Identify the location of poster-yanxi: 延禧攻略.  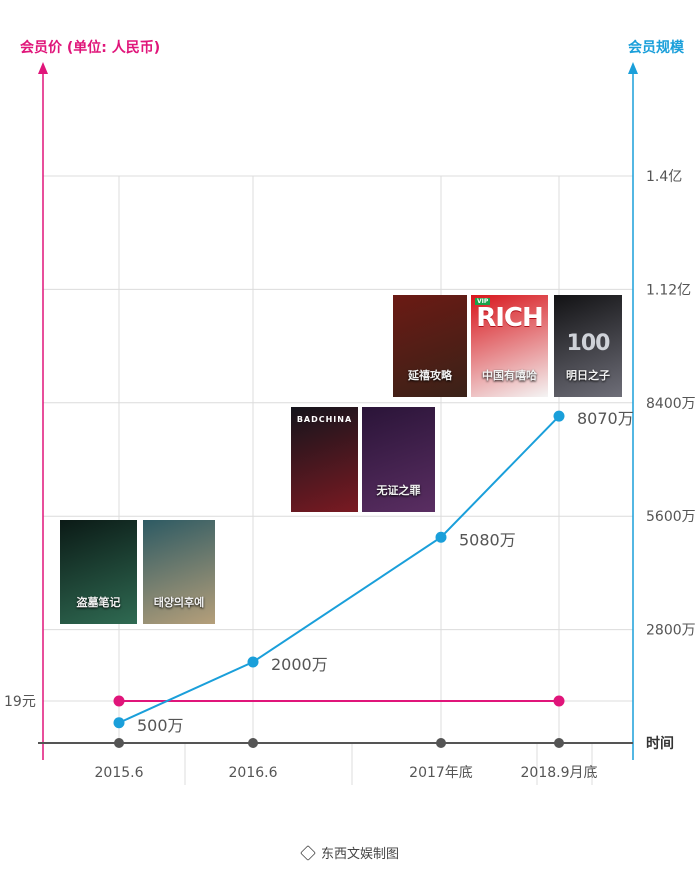
(430, 346).